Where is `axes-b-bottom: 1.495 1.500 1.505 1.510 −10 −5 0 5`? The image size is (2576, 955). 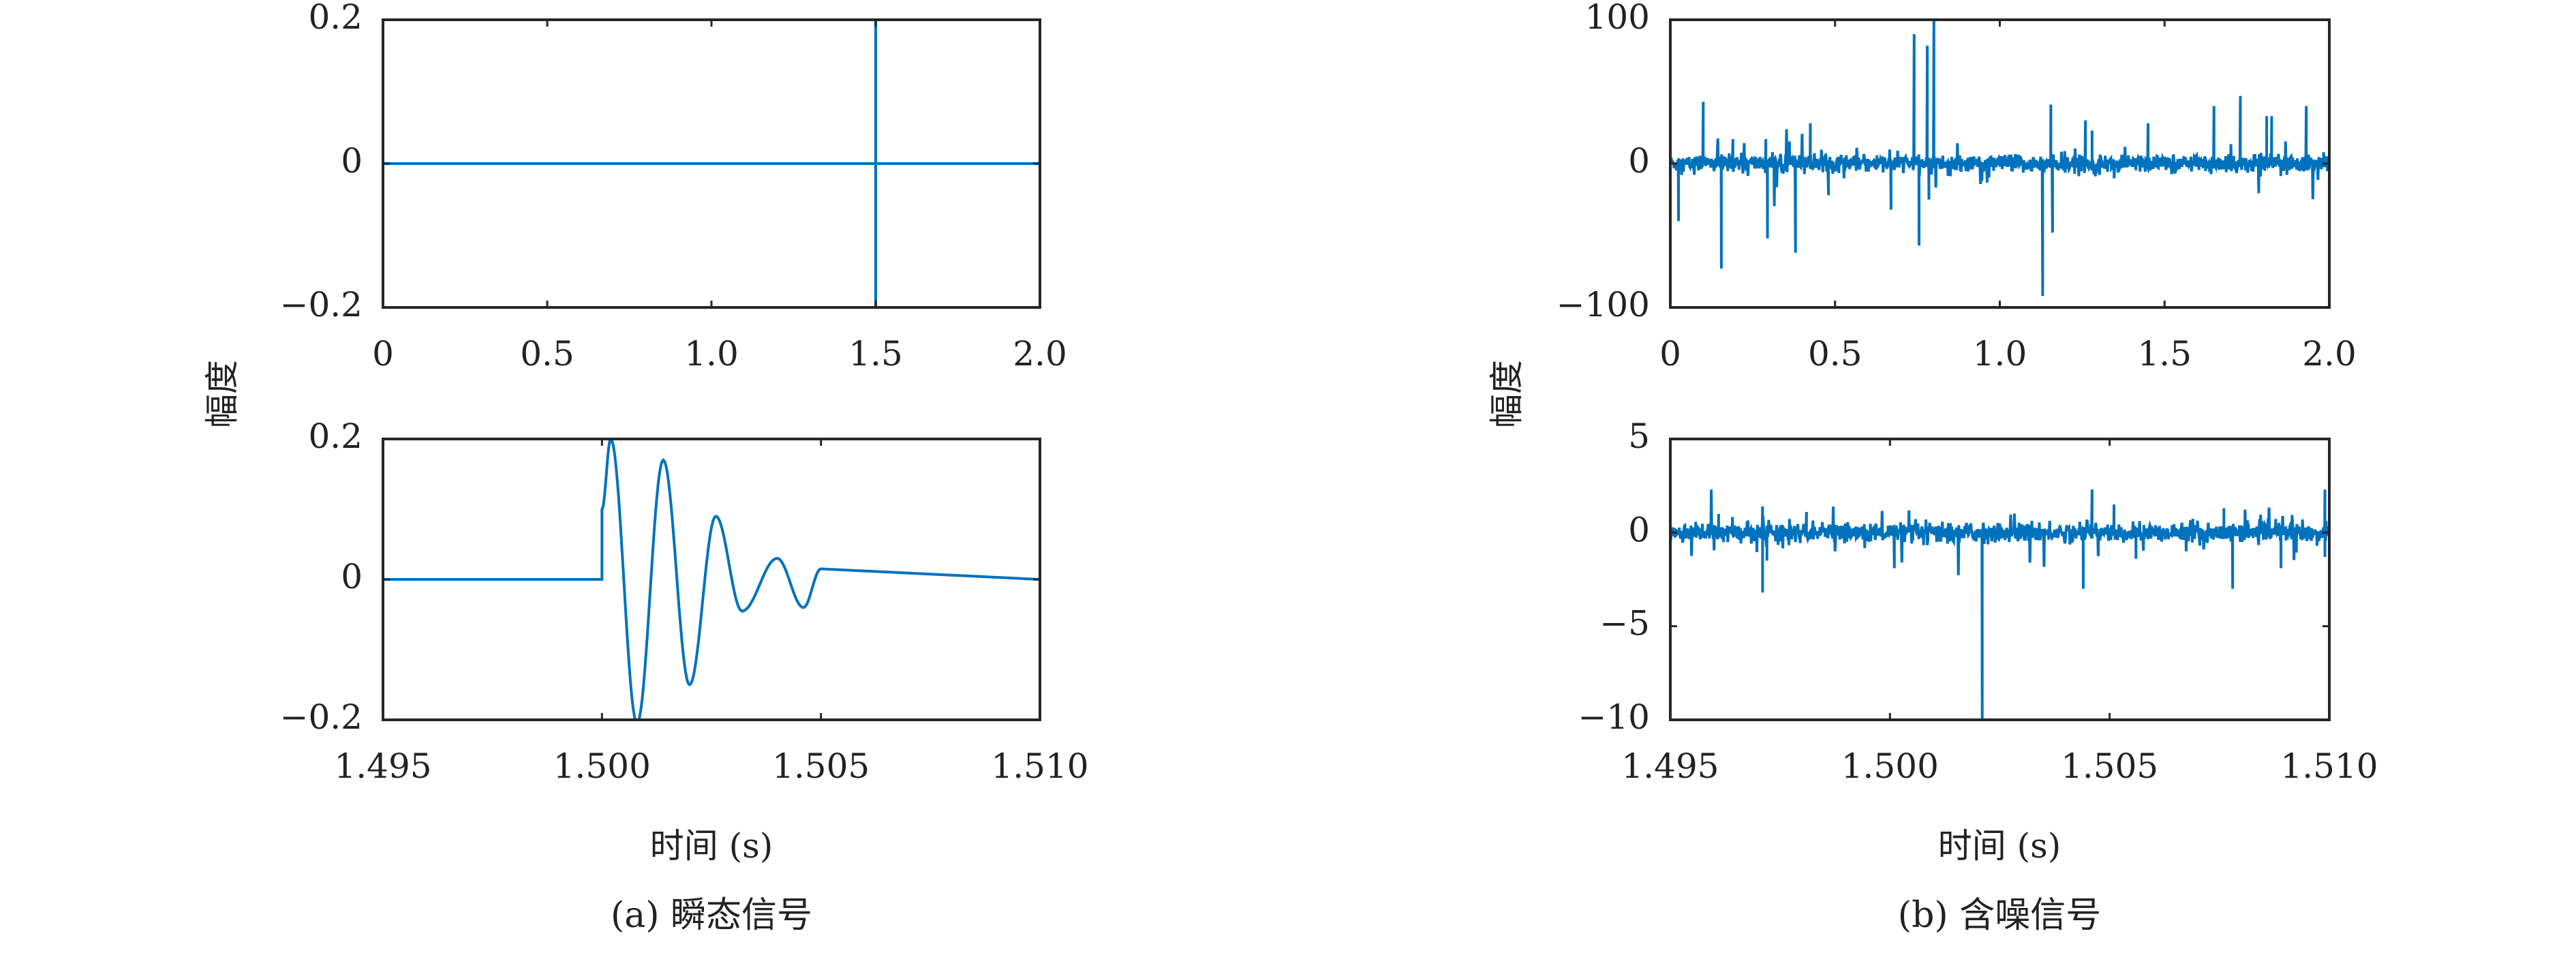 axes-b-bottom: 1.495 1.500 1.505 1.510 −10 −5 0 5 is located at coordinates (1978, 601).